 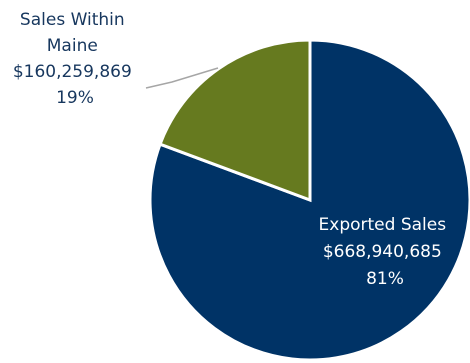 I want to click on slice-label-exported-sales: Exported Sales $668,940,685 81%, so click(x=385, y=252).